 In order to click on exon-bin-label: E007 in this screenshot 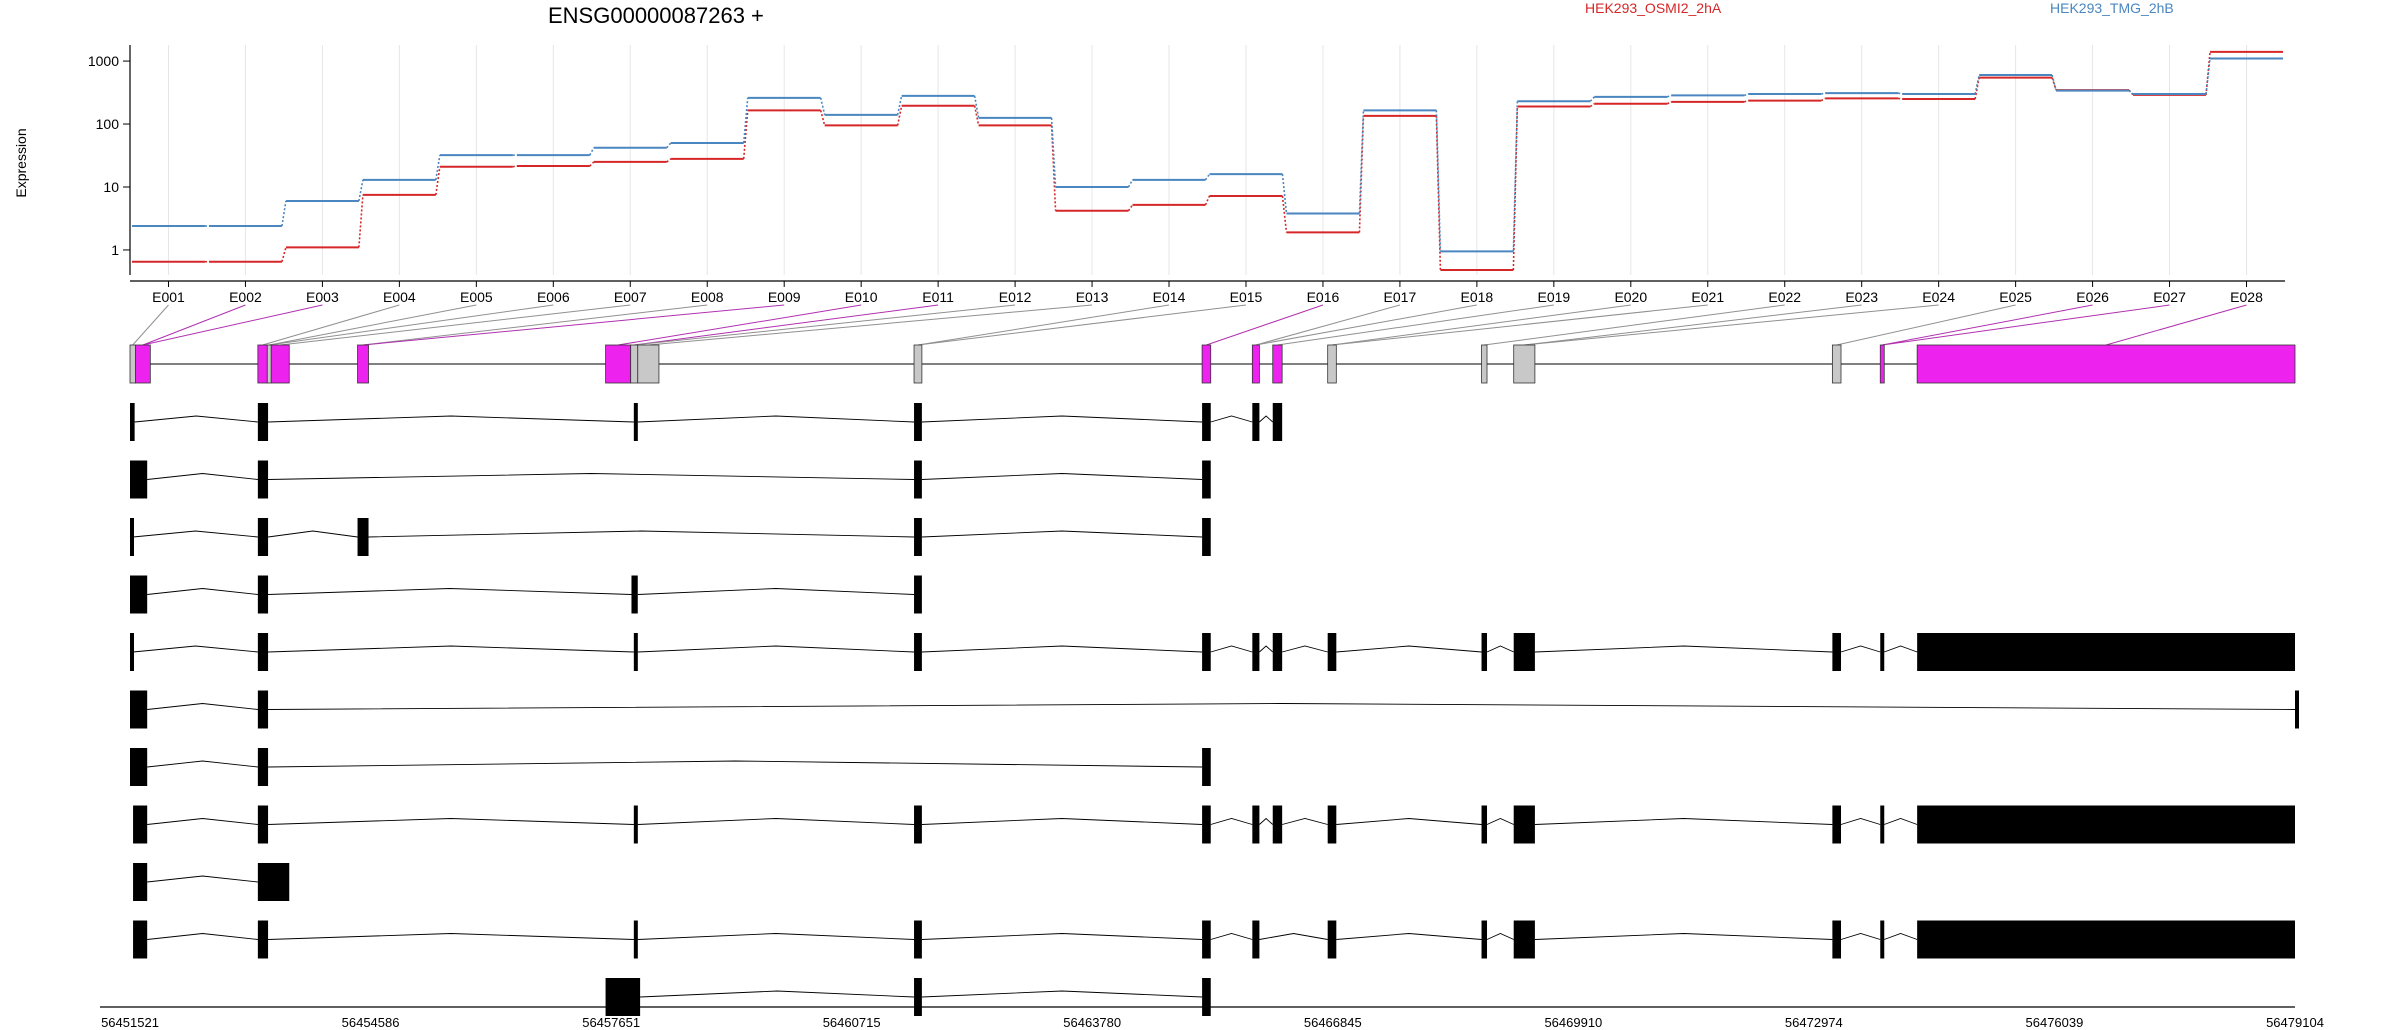, I will do `click(630, 297)`.